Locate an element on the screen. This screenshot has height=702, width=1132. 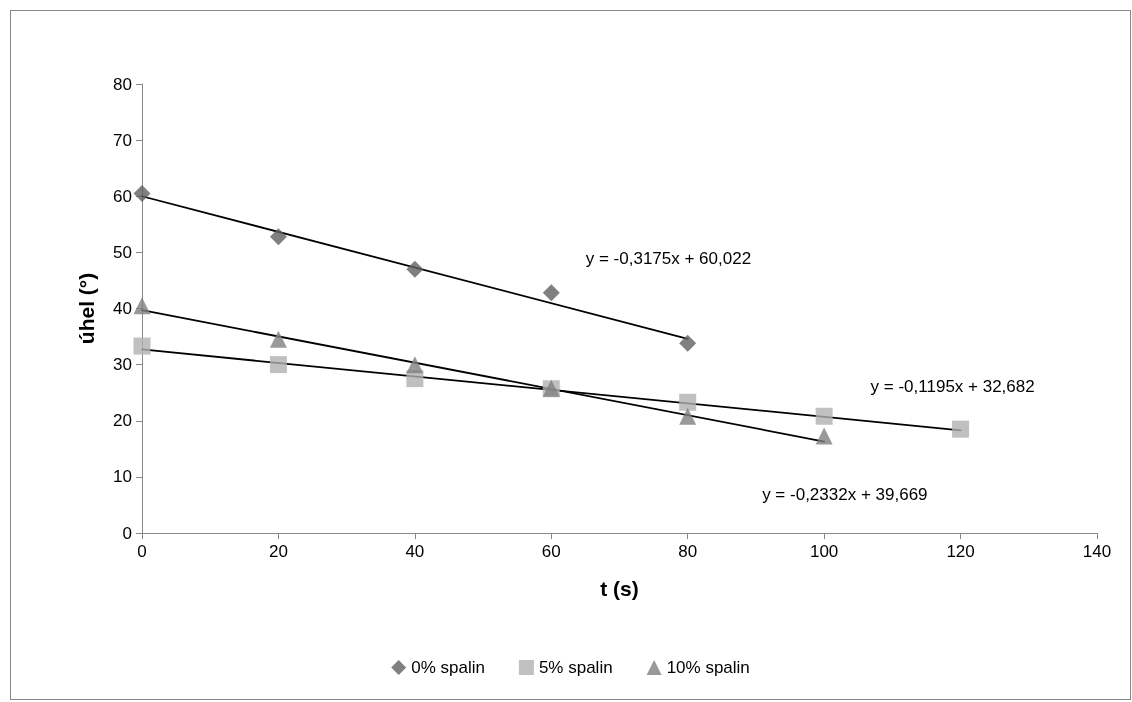
x-tick-label: 20 is located at coordinates (278, 551).